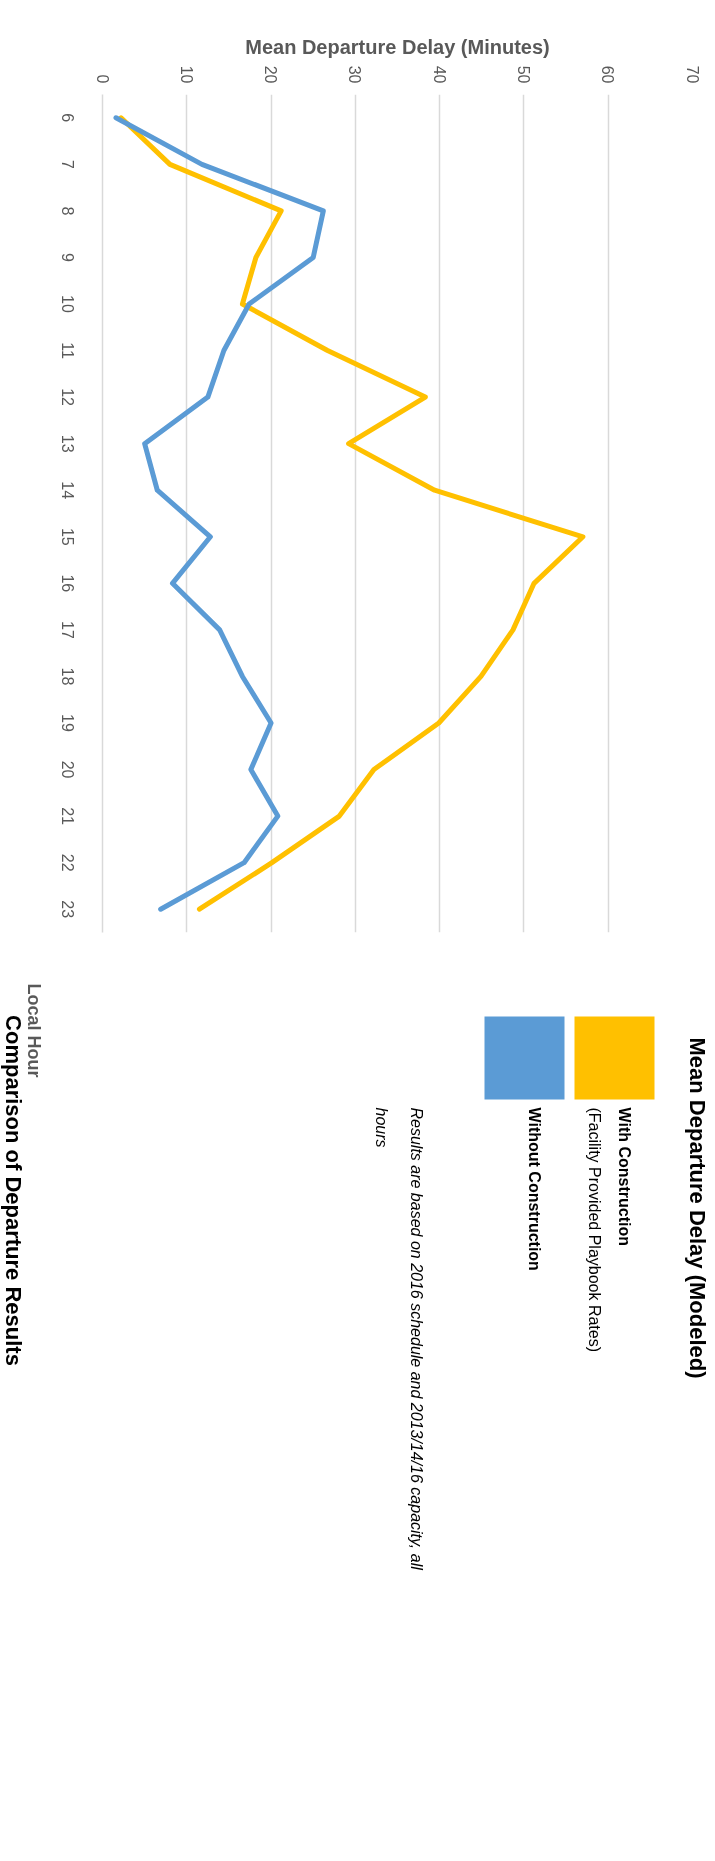 This screenshot has height=1861, width=715. What do you see at coordinates (67, 304) in the screenshot?
I see `y-tick-label: 10` at bounding box center [67, 304].